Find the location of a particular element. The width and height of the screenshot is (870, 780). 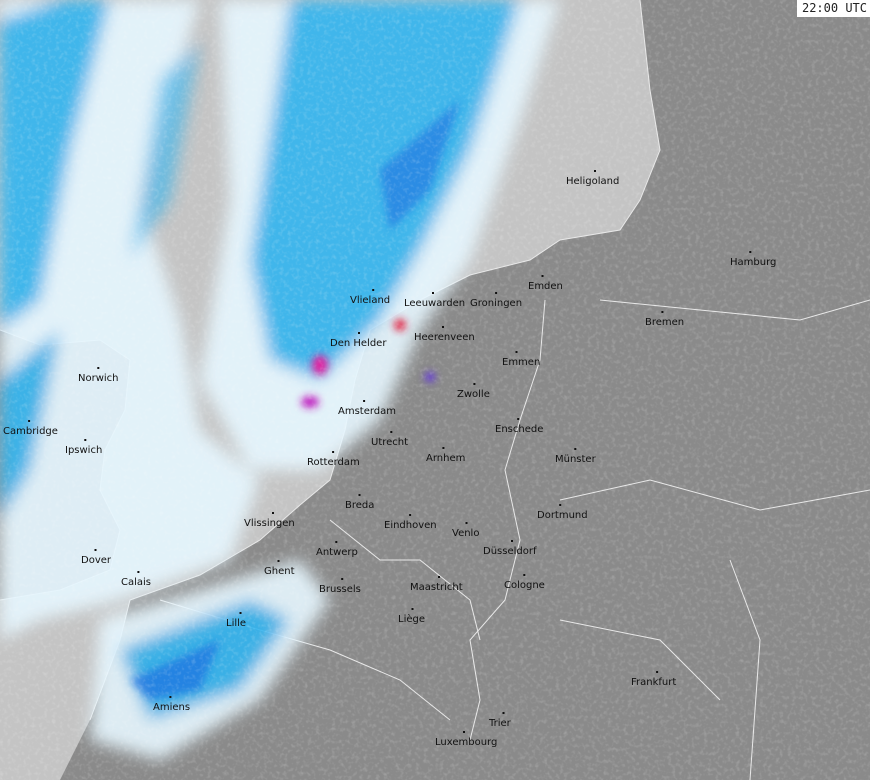

city-label: Lille is located at coordinates (236, 623).